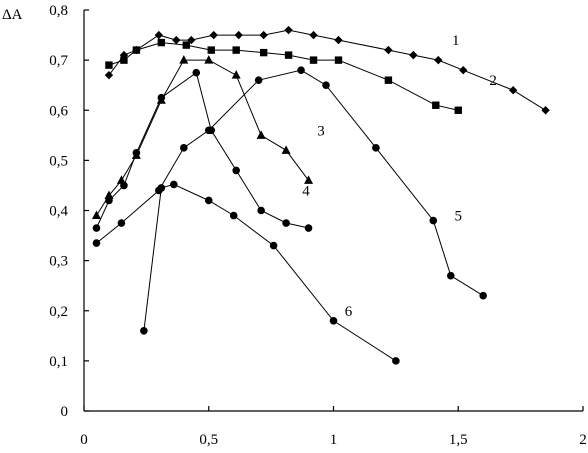 This screenshot has height=453, width=588. I want to click on y-tick-label: 0,8, so click(58, 11).